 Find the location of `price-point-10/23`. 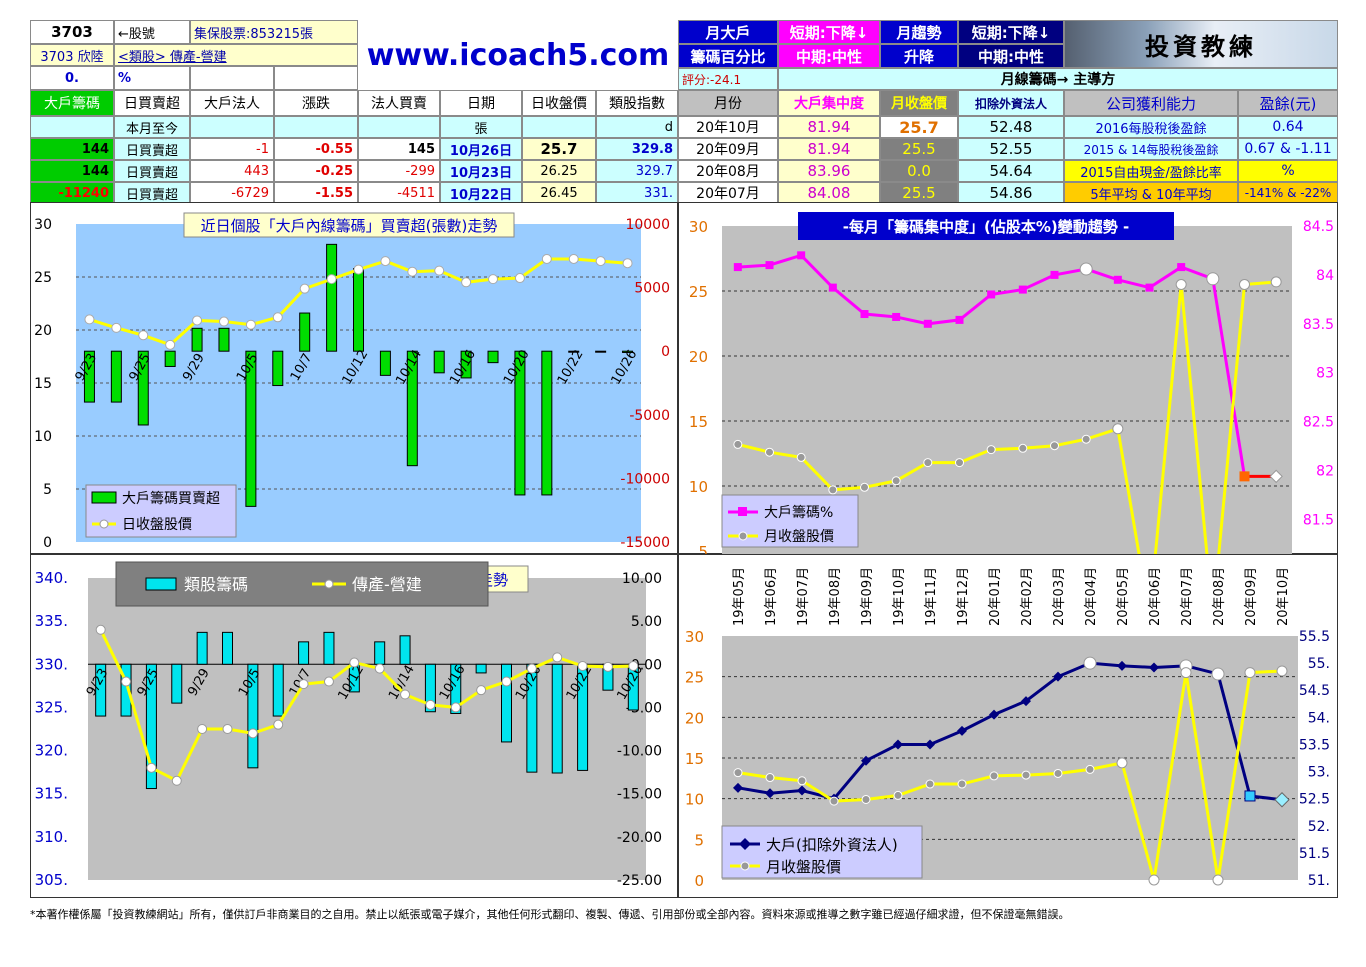

price-point-10/23 is located at coordinates (600, 261).